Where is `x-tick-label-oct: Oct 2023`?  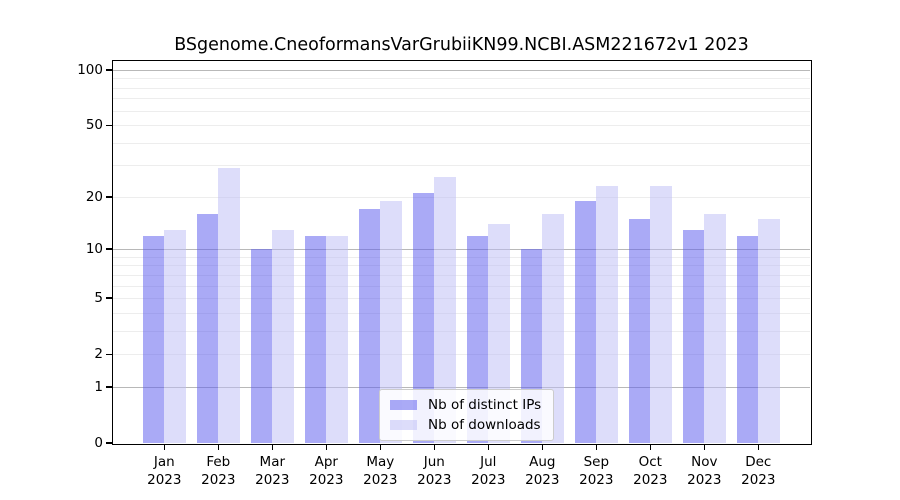 x-tick-label-oct: Oct 2023 is located at coordinates (650, 471).